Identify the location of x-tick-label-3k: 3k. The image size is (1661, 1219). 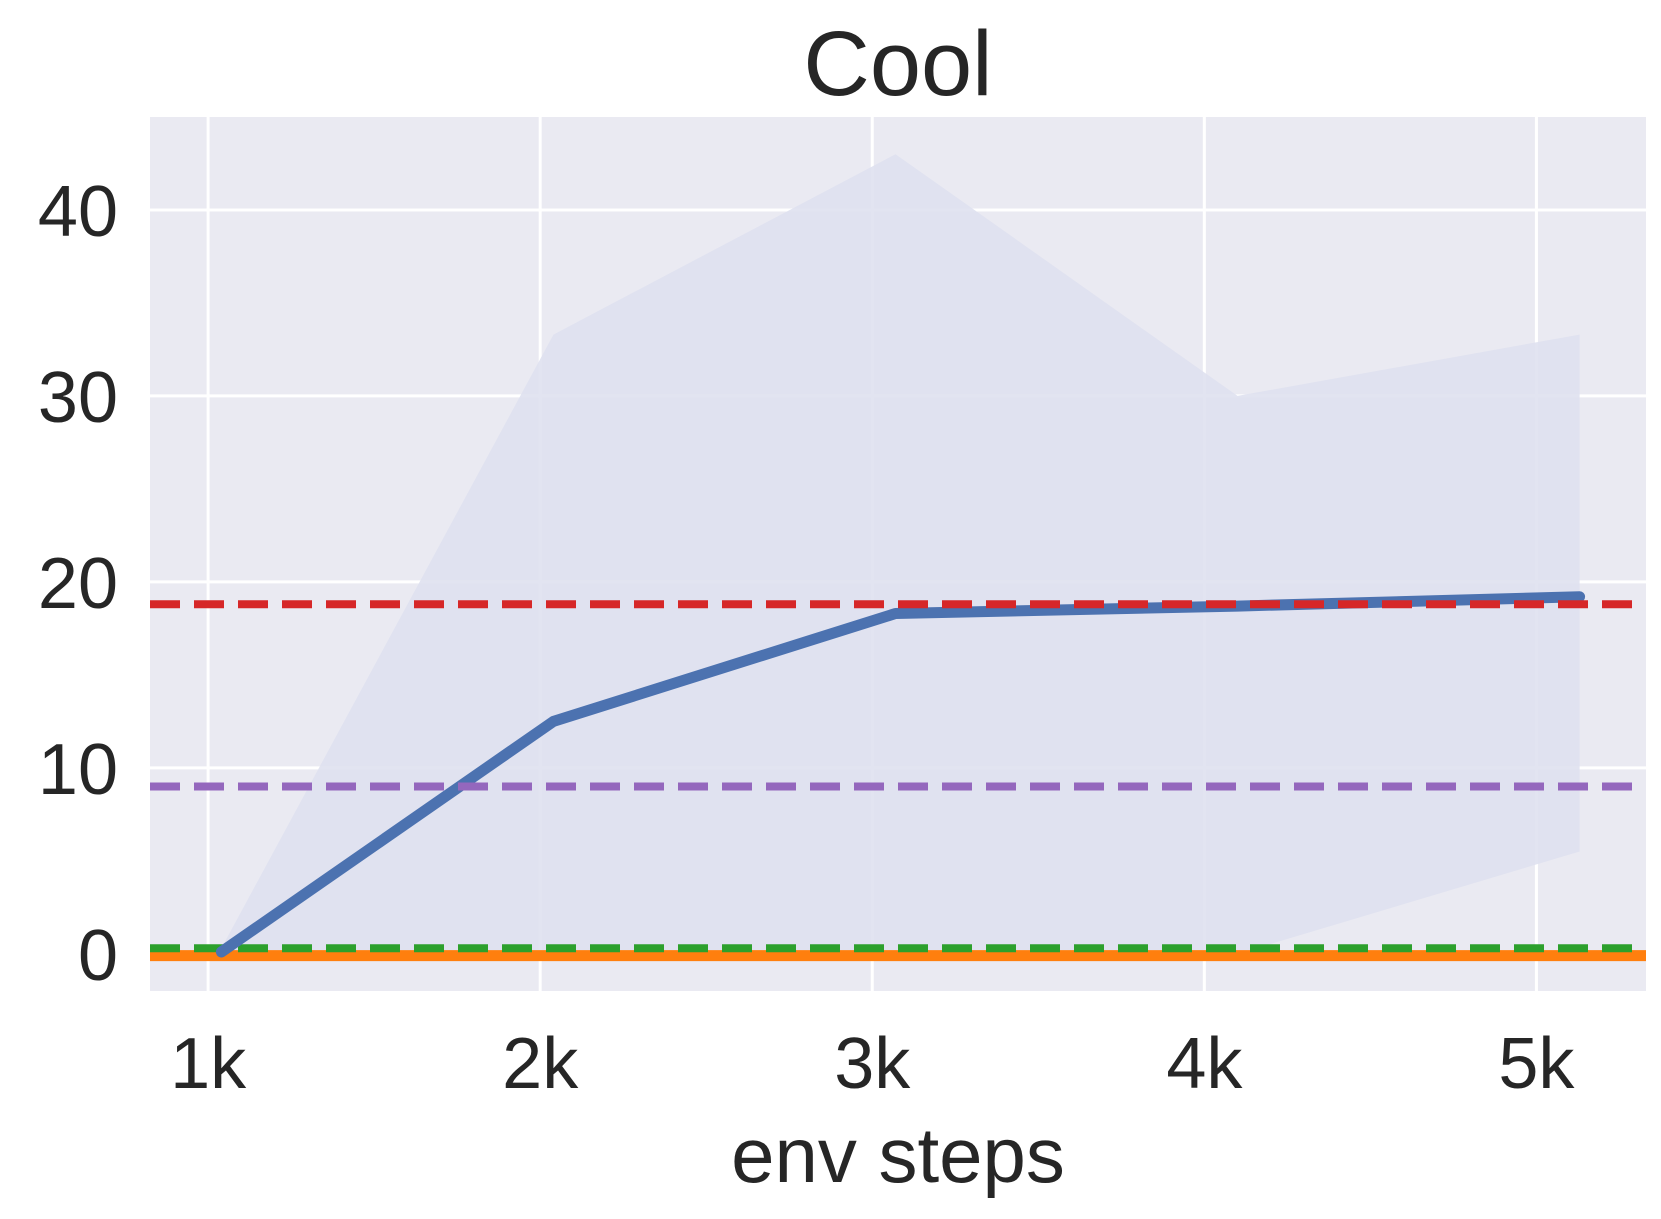
(872, 1064).